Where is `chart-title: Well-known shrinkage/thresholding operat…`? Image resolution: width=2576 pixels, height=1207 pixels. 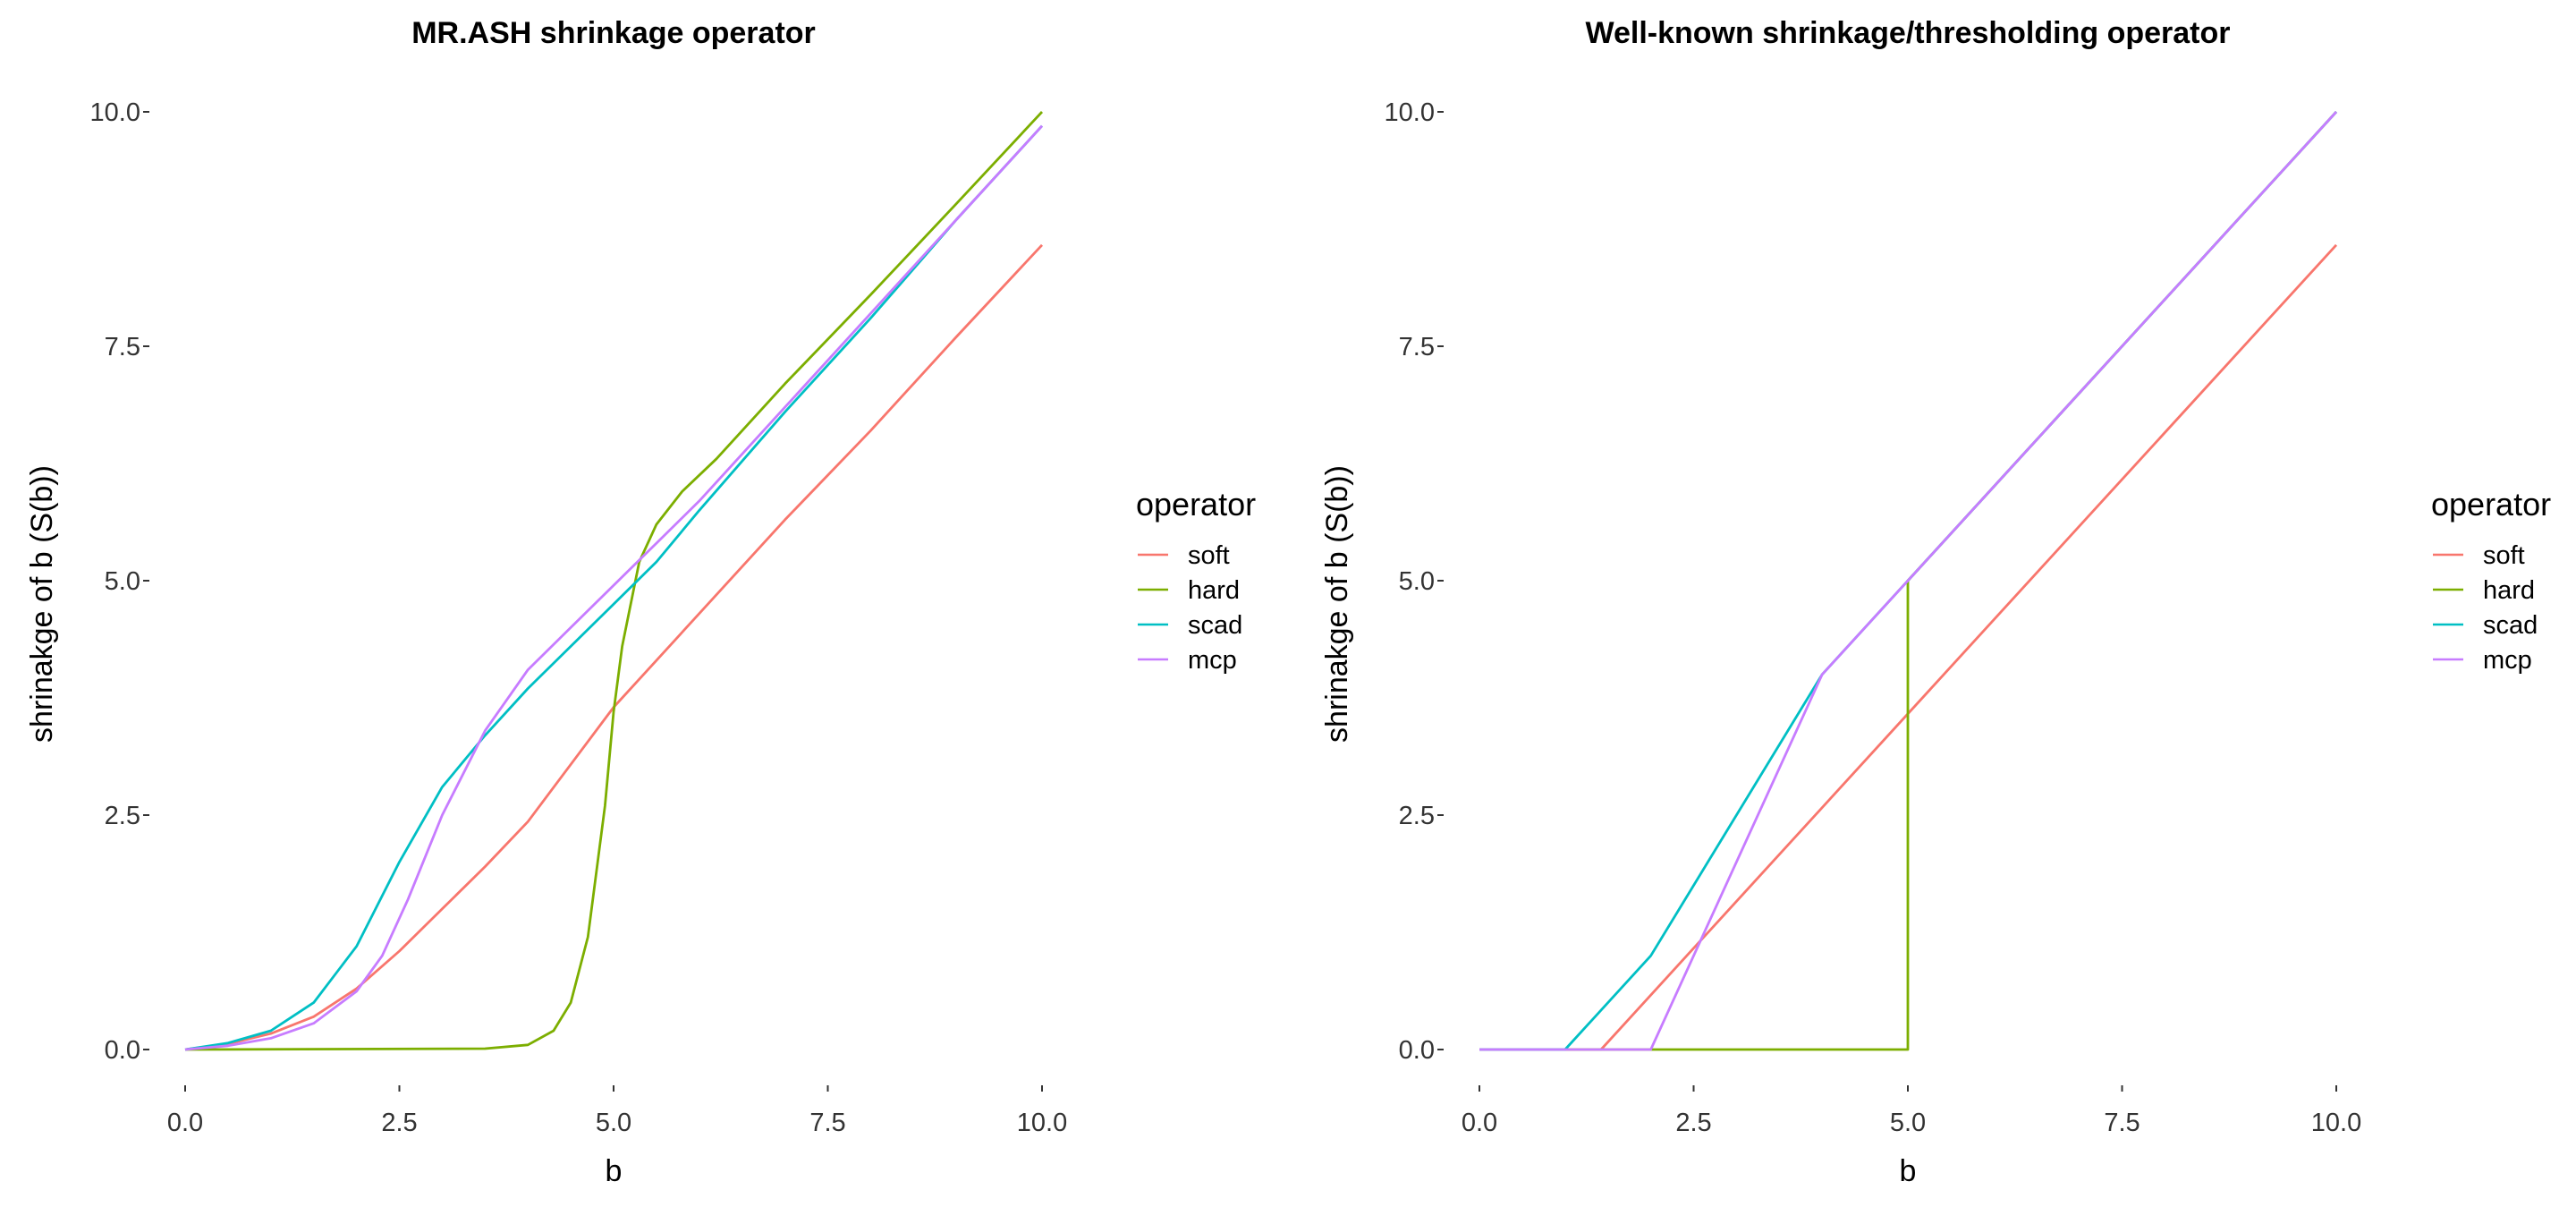
chart-title: Well-known shrinkage/thresholding operat… is located at coordinates (1907, 33).